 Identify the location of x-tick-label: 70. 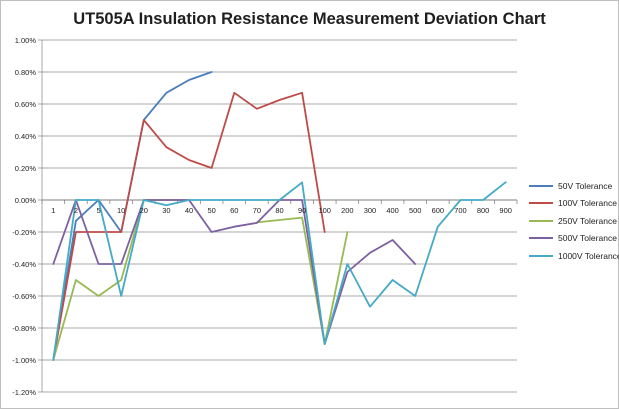
(257, 210).